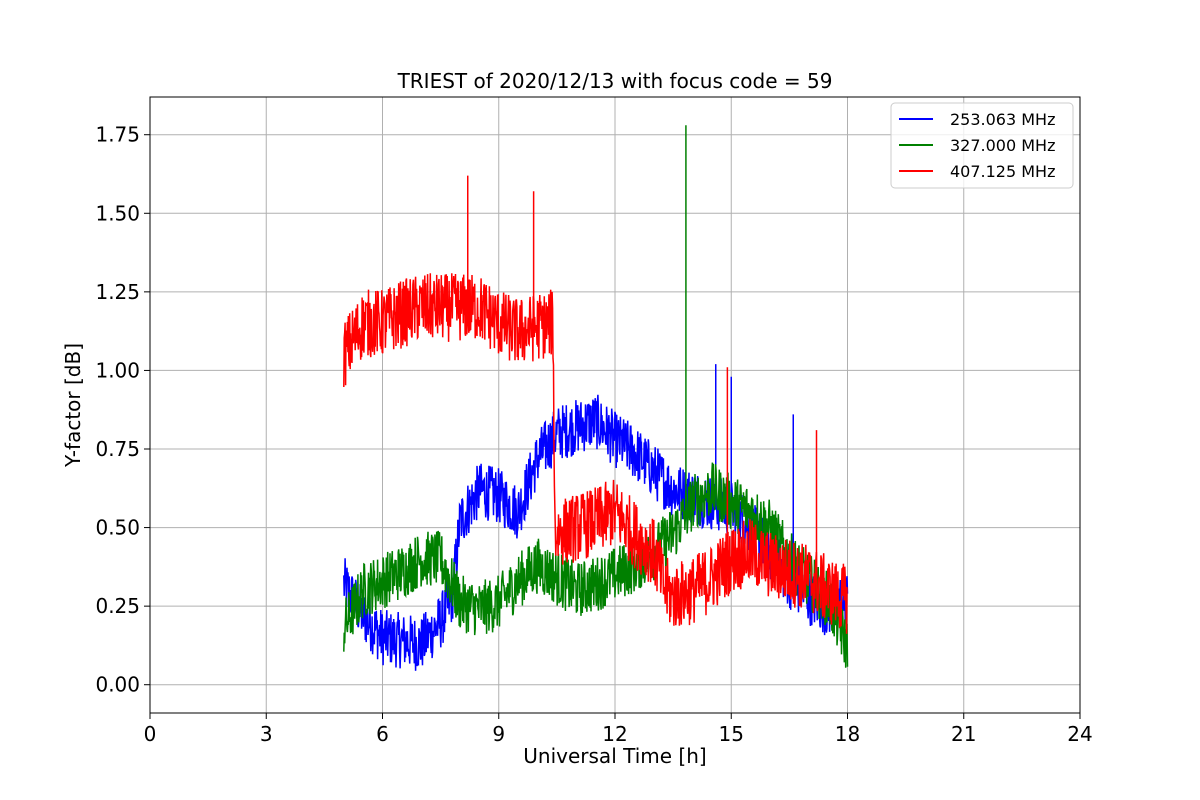  I want to click on x-tick-label: 9, so click(498, 734).